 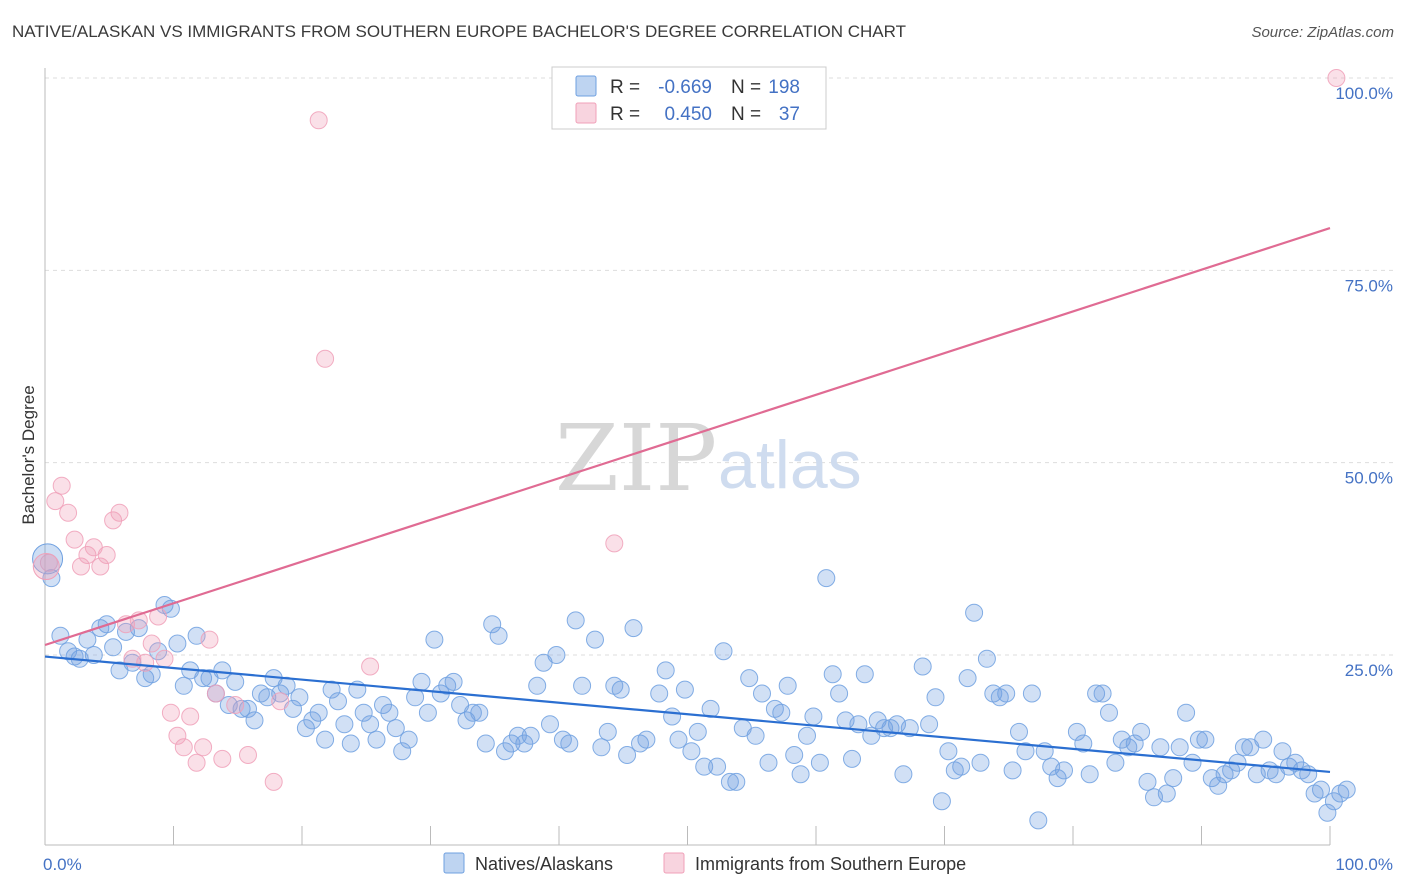 What do you see at coordinates (685, 87) in the screenshot?
I see `legend-r-value-natives: -0.669` at bounding box center [685, 87].